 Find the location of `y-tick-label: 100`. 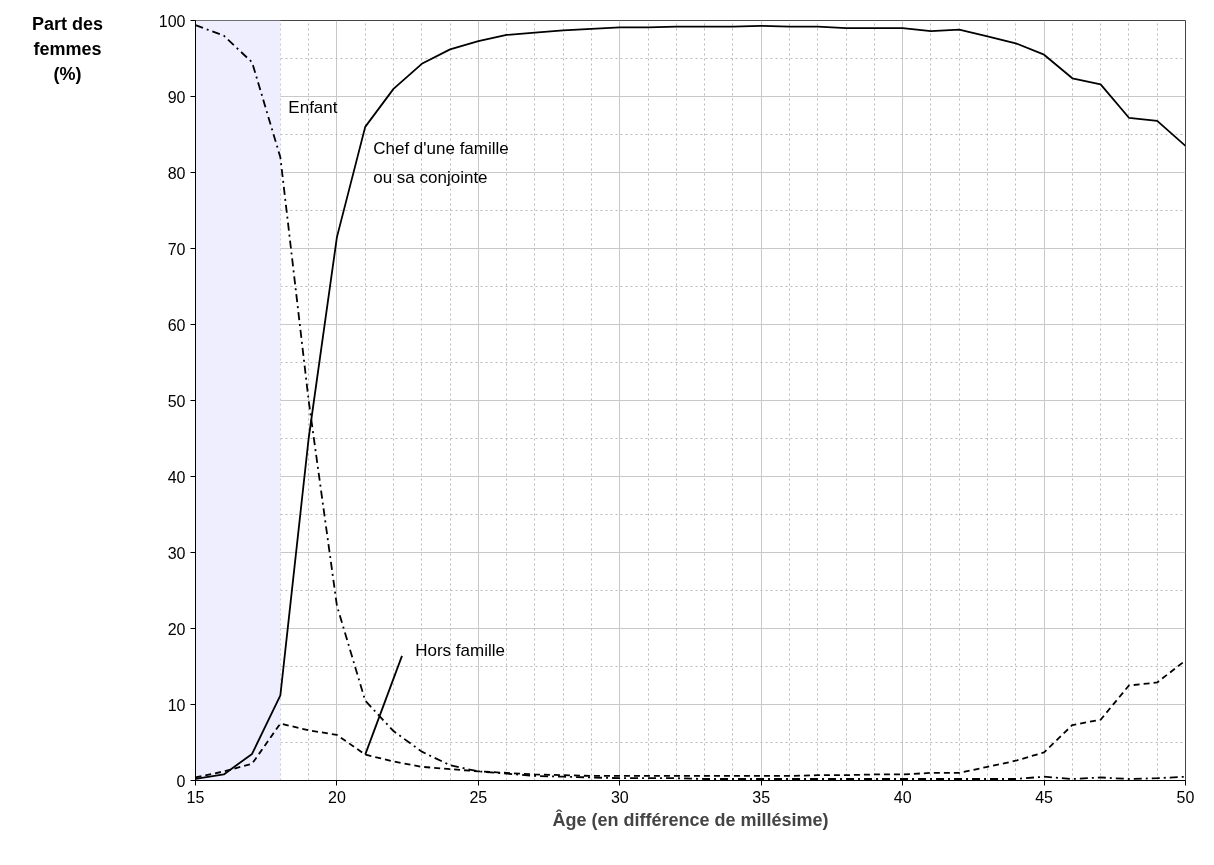

y-tick-label: 100 is located at coordinates (172, 21).